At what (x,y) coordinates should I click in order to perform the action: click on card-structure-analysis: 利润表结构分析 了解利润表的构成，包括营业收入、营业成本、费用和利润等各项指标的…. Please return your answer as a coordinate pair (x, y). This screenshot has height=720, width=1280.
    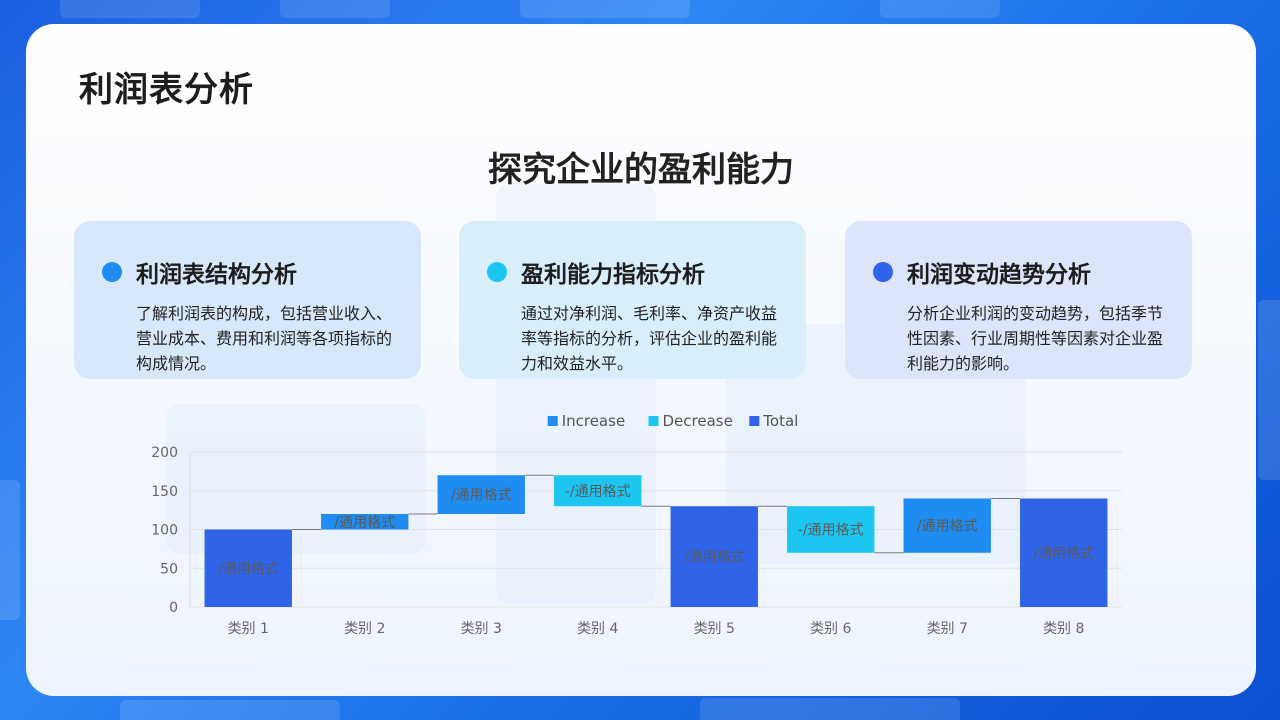
    Looking at the image, I should click on (247, 300).